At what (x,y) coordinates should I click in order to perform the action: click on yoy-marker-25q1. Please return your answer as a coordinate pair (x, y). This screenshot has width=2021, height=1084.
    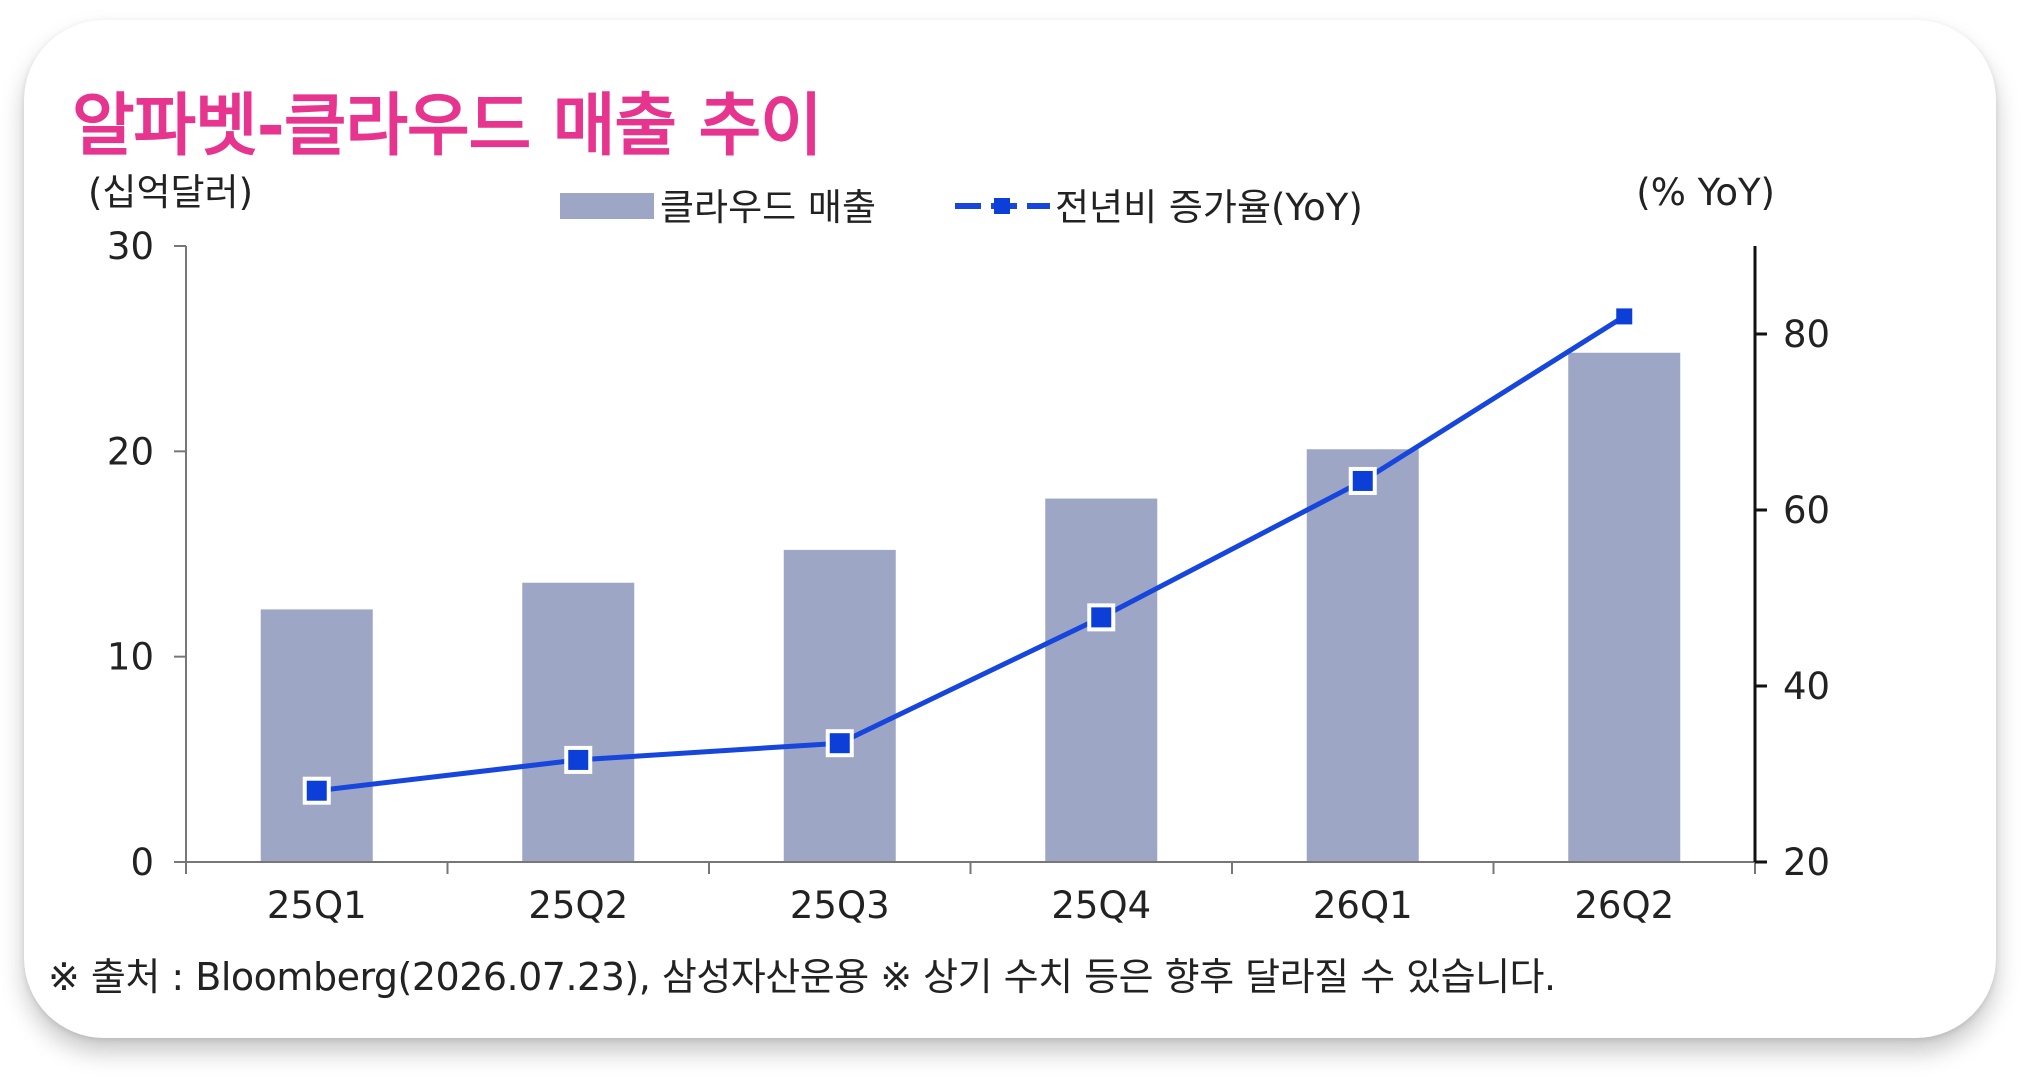
    Looking at the image, I should click on (316, 790).